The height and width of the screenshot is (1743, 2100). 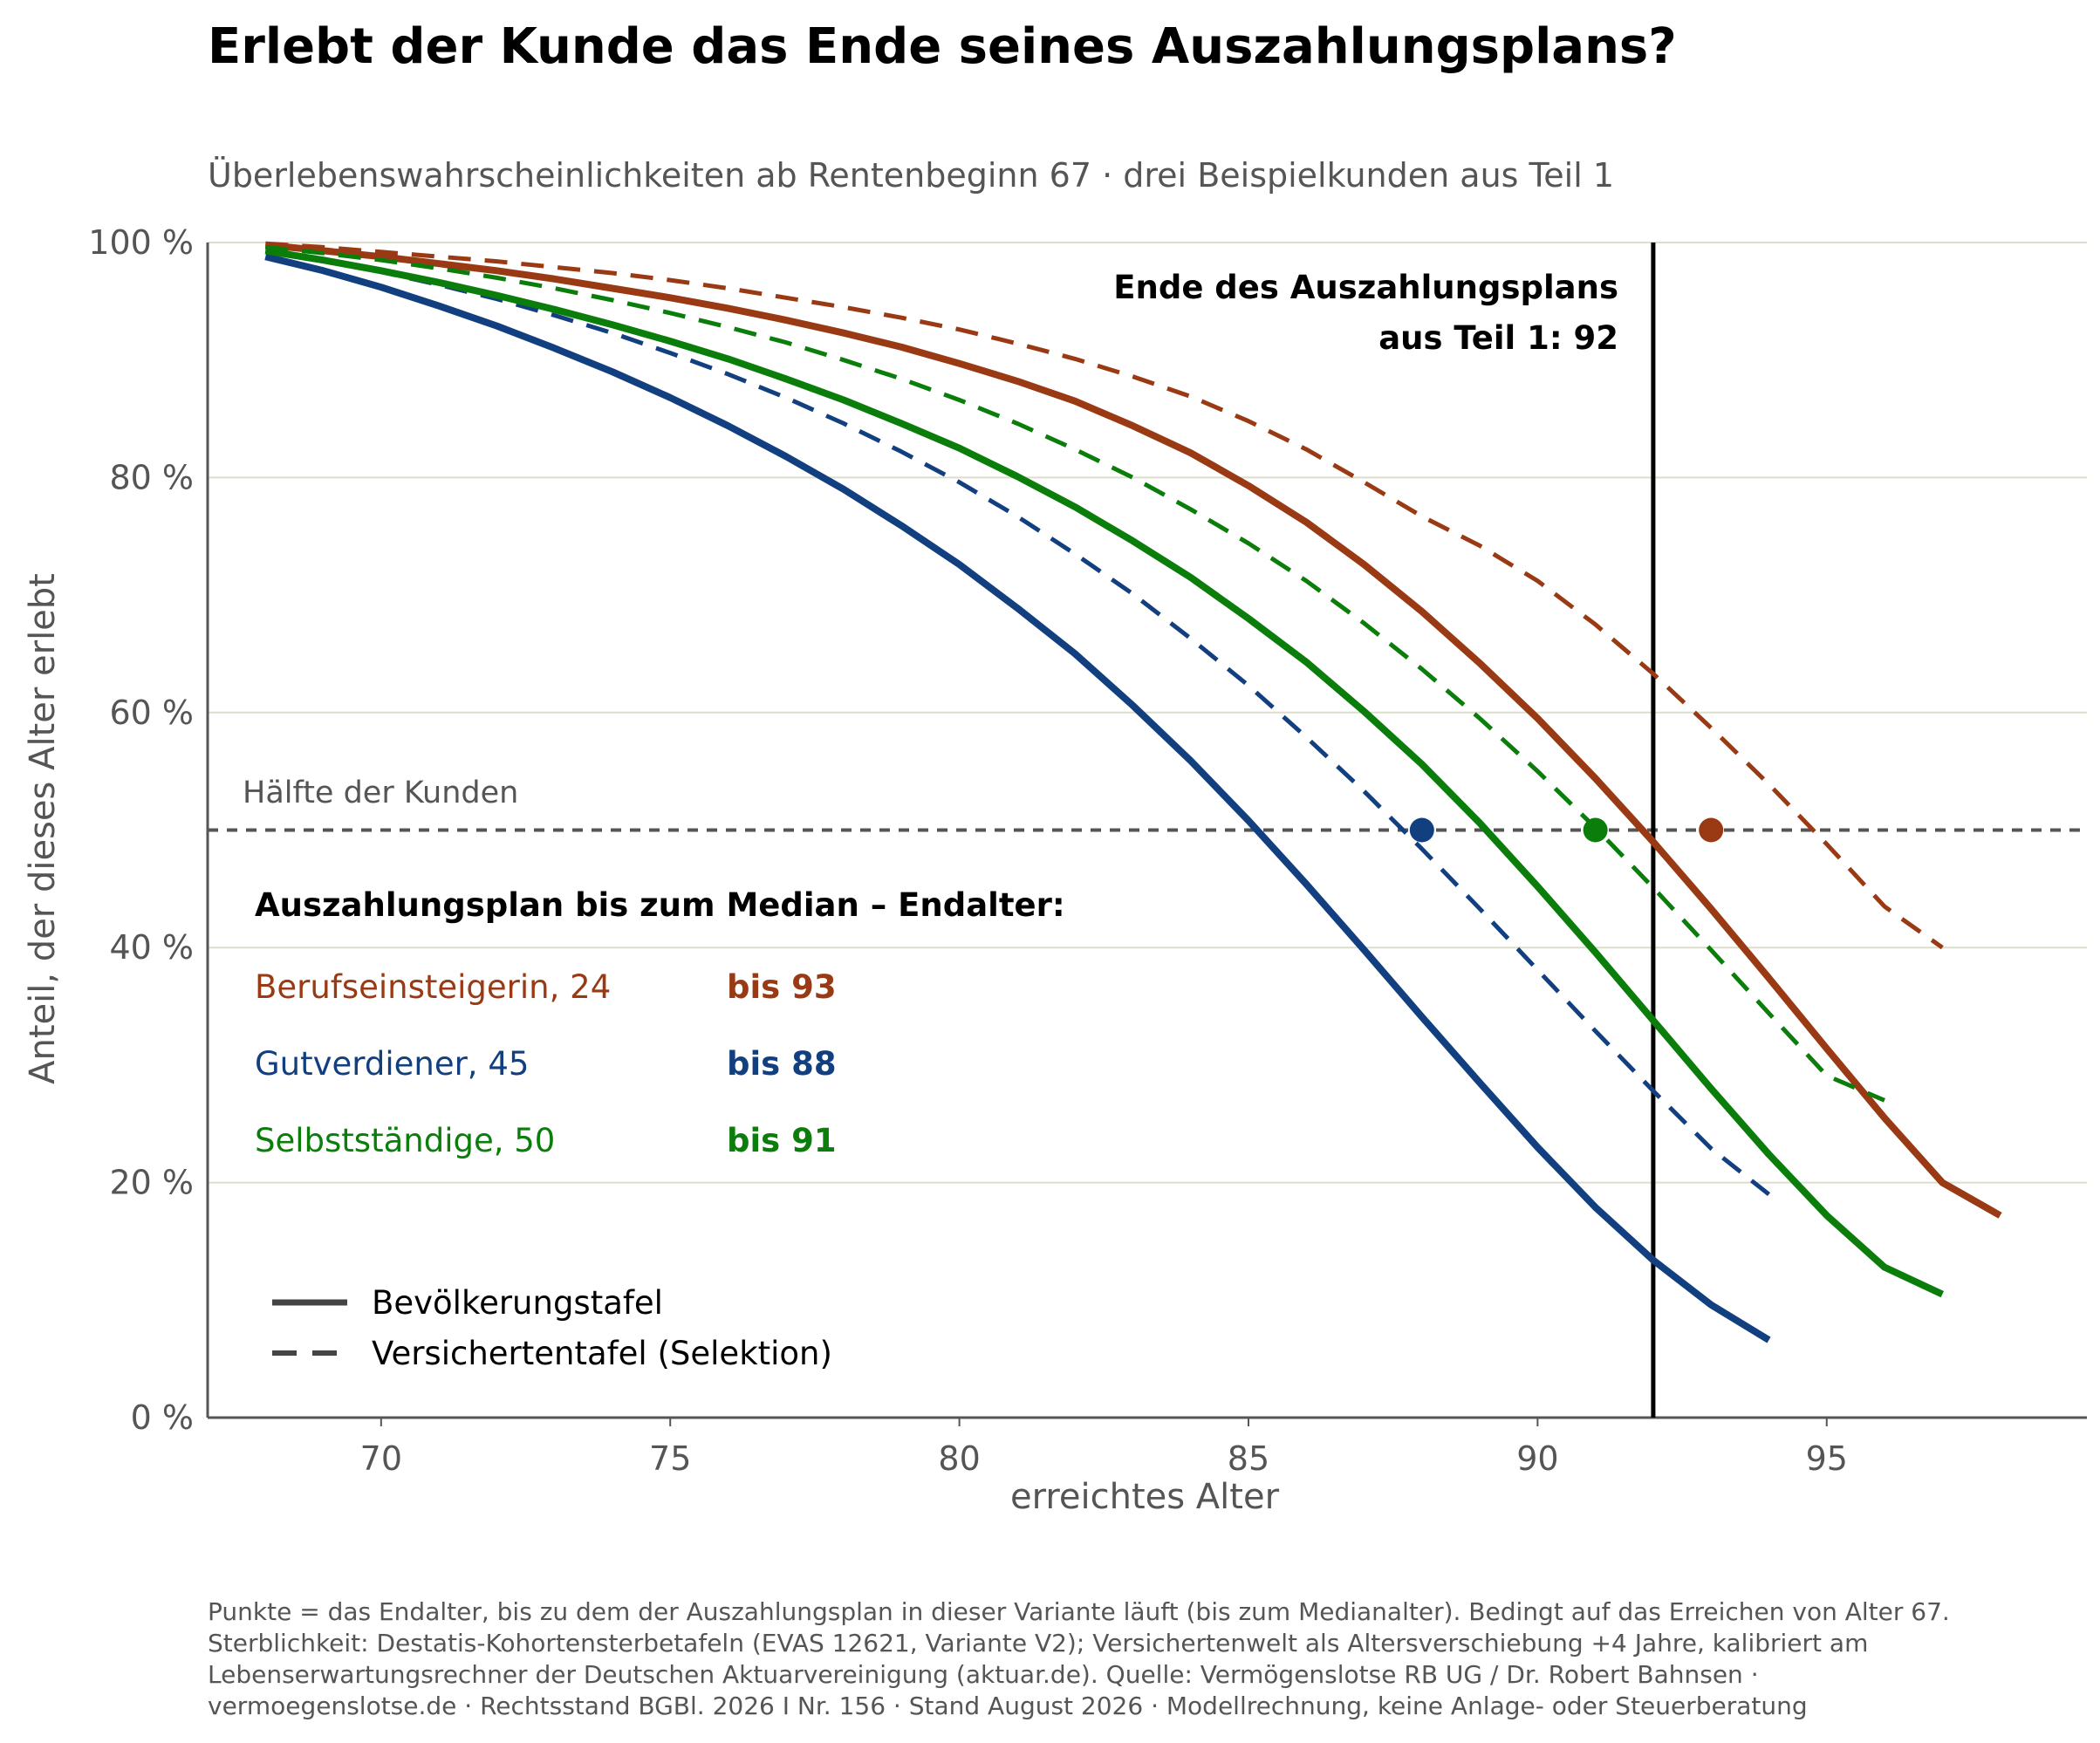 What do you see at coordinates (43, 829) in the screenshot?
I see `y-axis-label: Anteil, der dieses Alter erlebt` at bounding box center [43, 829].